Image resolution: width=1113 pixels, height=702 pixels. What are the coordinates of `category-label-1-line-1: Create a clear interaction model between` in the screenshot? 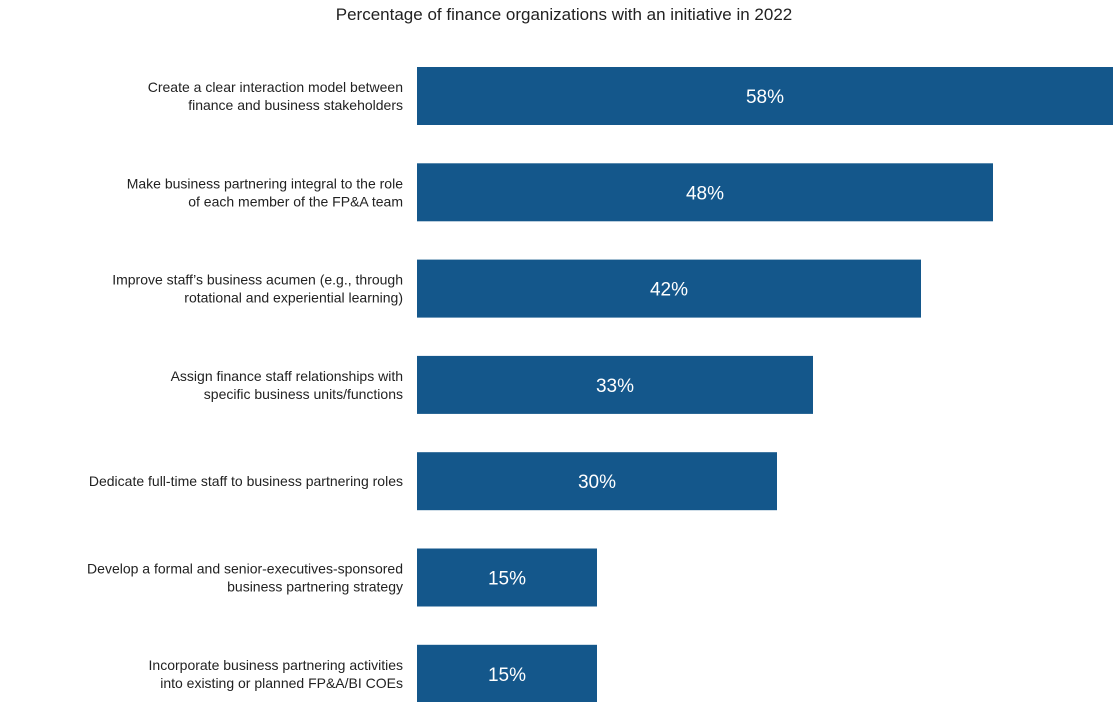 It's located at (275, 87).